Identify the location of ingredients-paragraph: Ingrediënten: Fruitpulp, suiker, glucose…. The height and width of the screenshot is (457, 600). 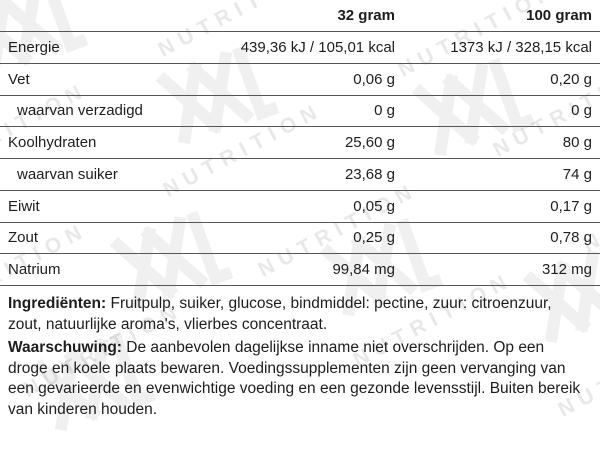
(298, 314).